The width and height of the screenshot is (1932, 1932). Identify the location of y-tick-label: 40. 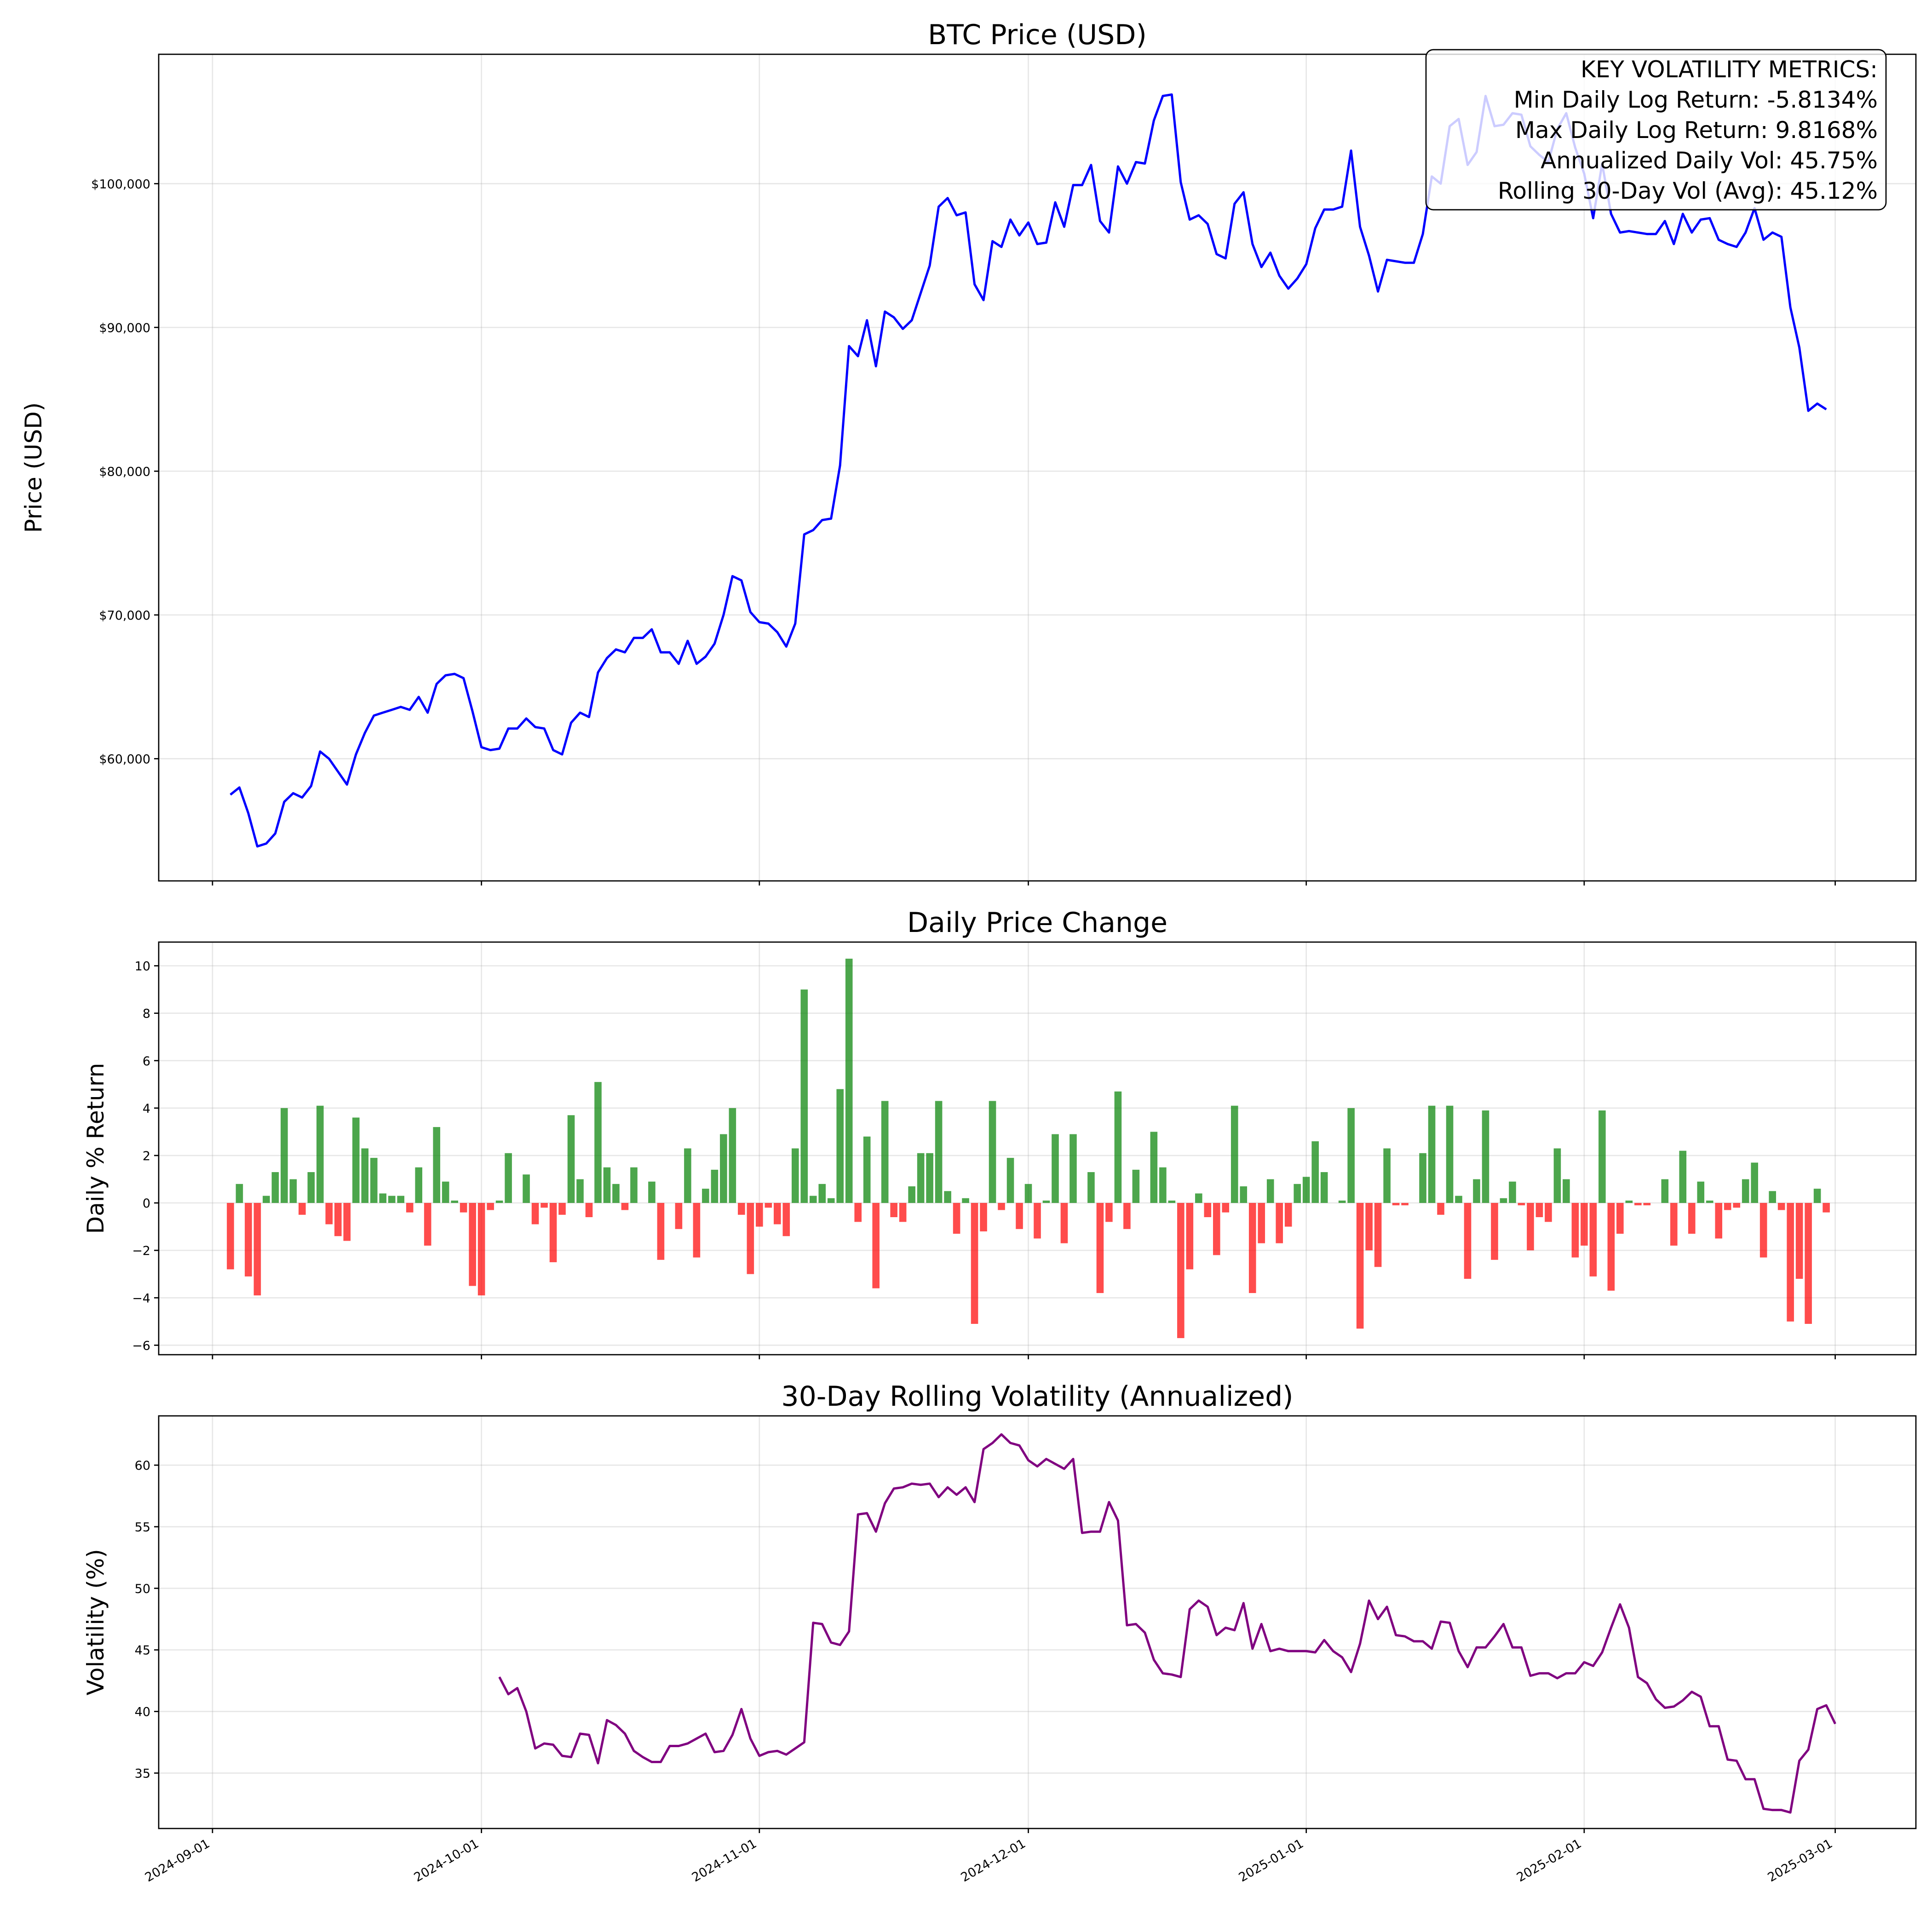
(142, 1712).